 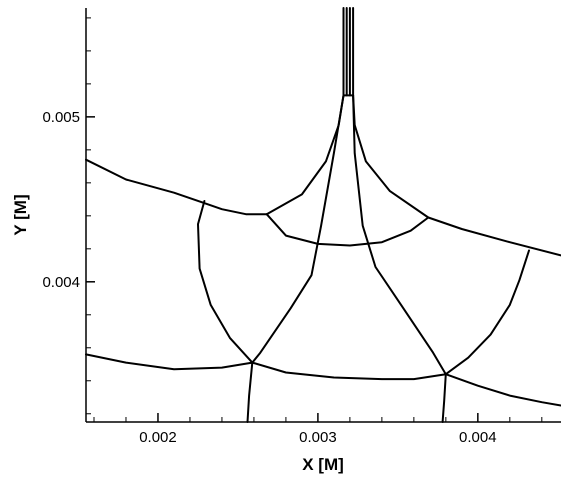 I want to click on x-tick-label: 0.003, so click(x=318, y=437).